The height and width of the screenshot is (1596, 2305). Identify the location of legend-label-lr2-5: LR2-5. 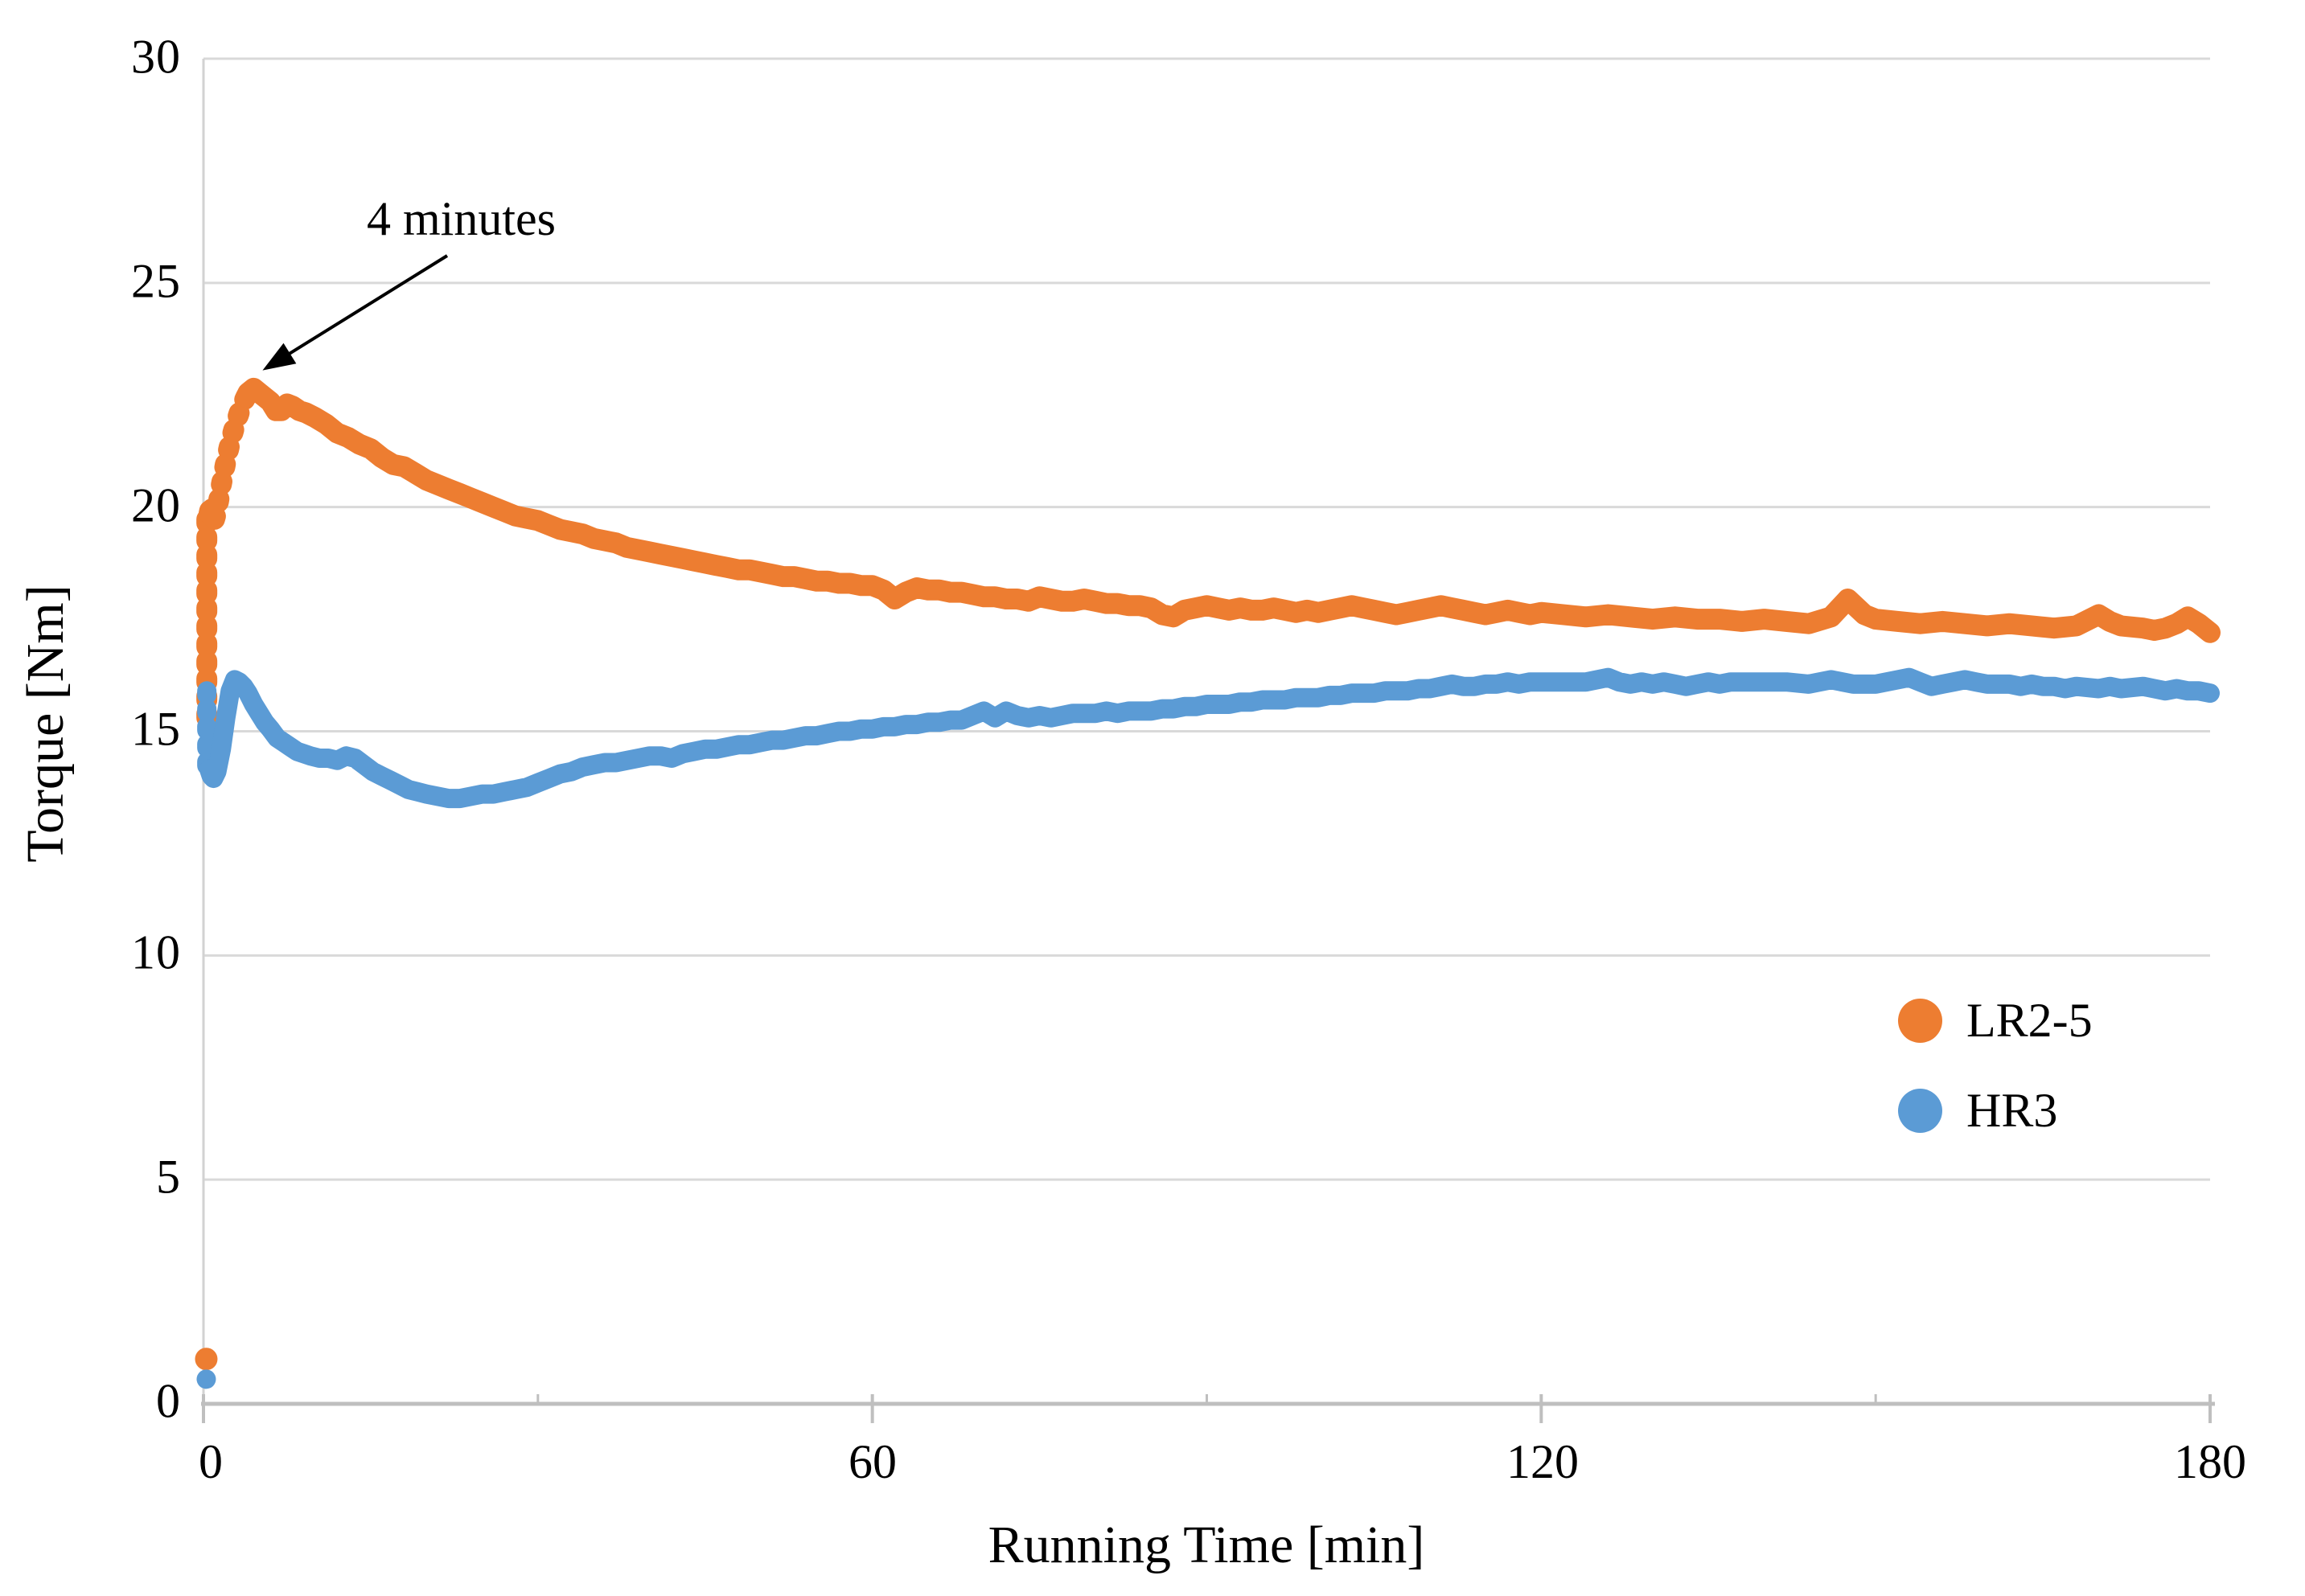
(2030, 1020).